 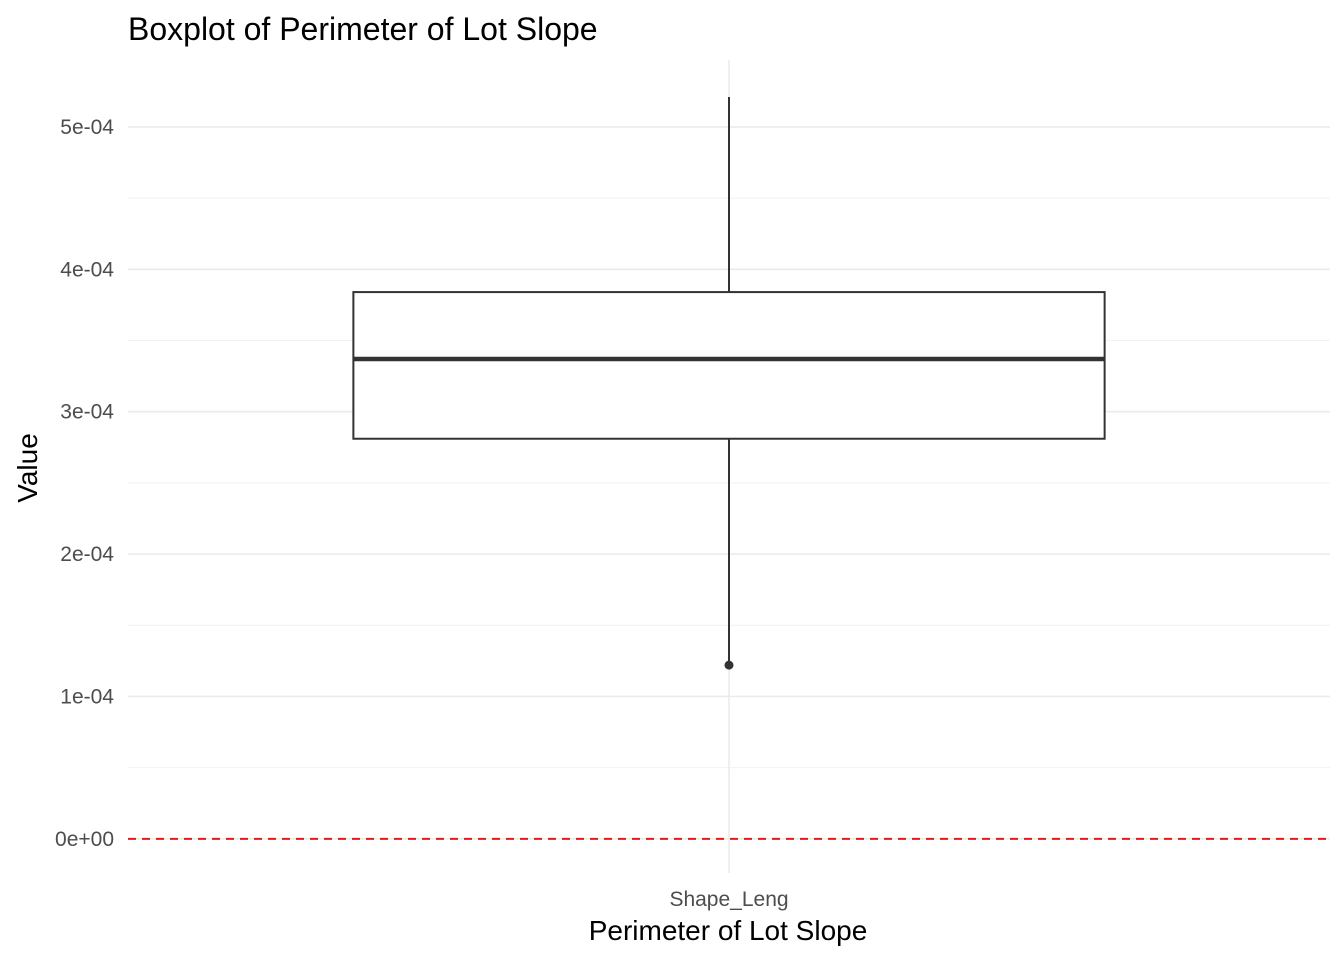 What do you see at coordinates (728, 930) in the screenshot?
I see `x-axis-title: Perimeter of Lot Slope` at bounding box center [728, 930].